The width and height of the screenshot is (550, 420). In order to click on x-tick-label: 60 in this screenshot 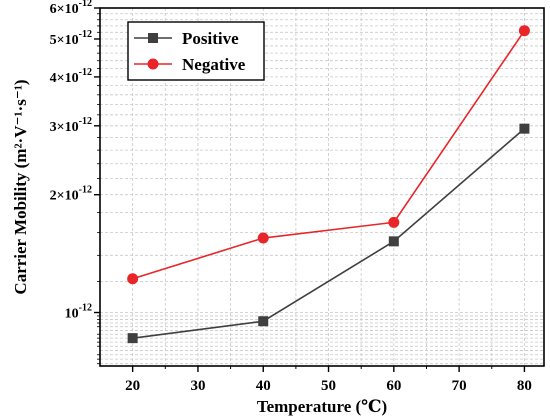, I will do `click(393, 386)`.